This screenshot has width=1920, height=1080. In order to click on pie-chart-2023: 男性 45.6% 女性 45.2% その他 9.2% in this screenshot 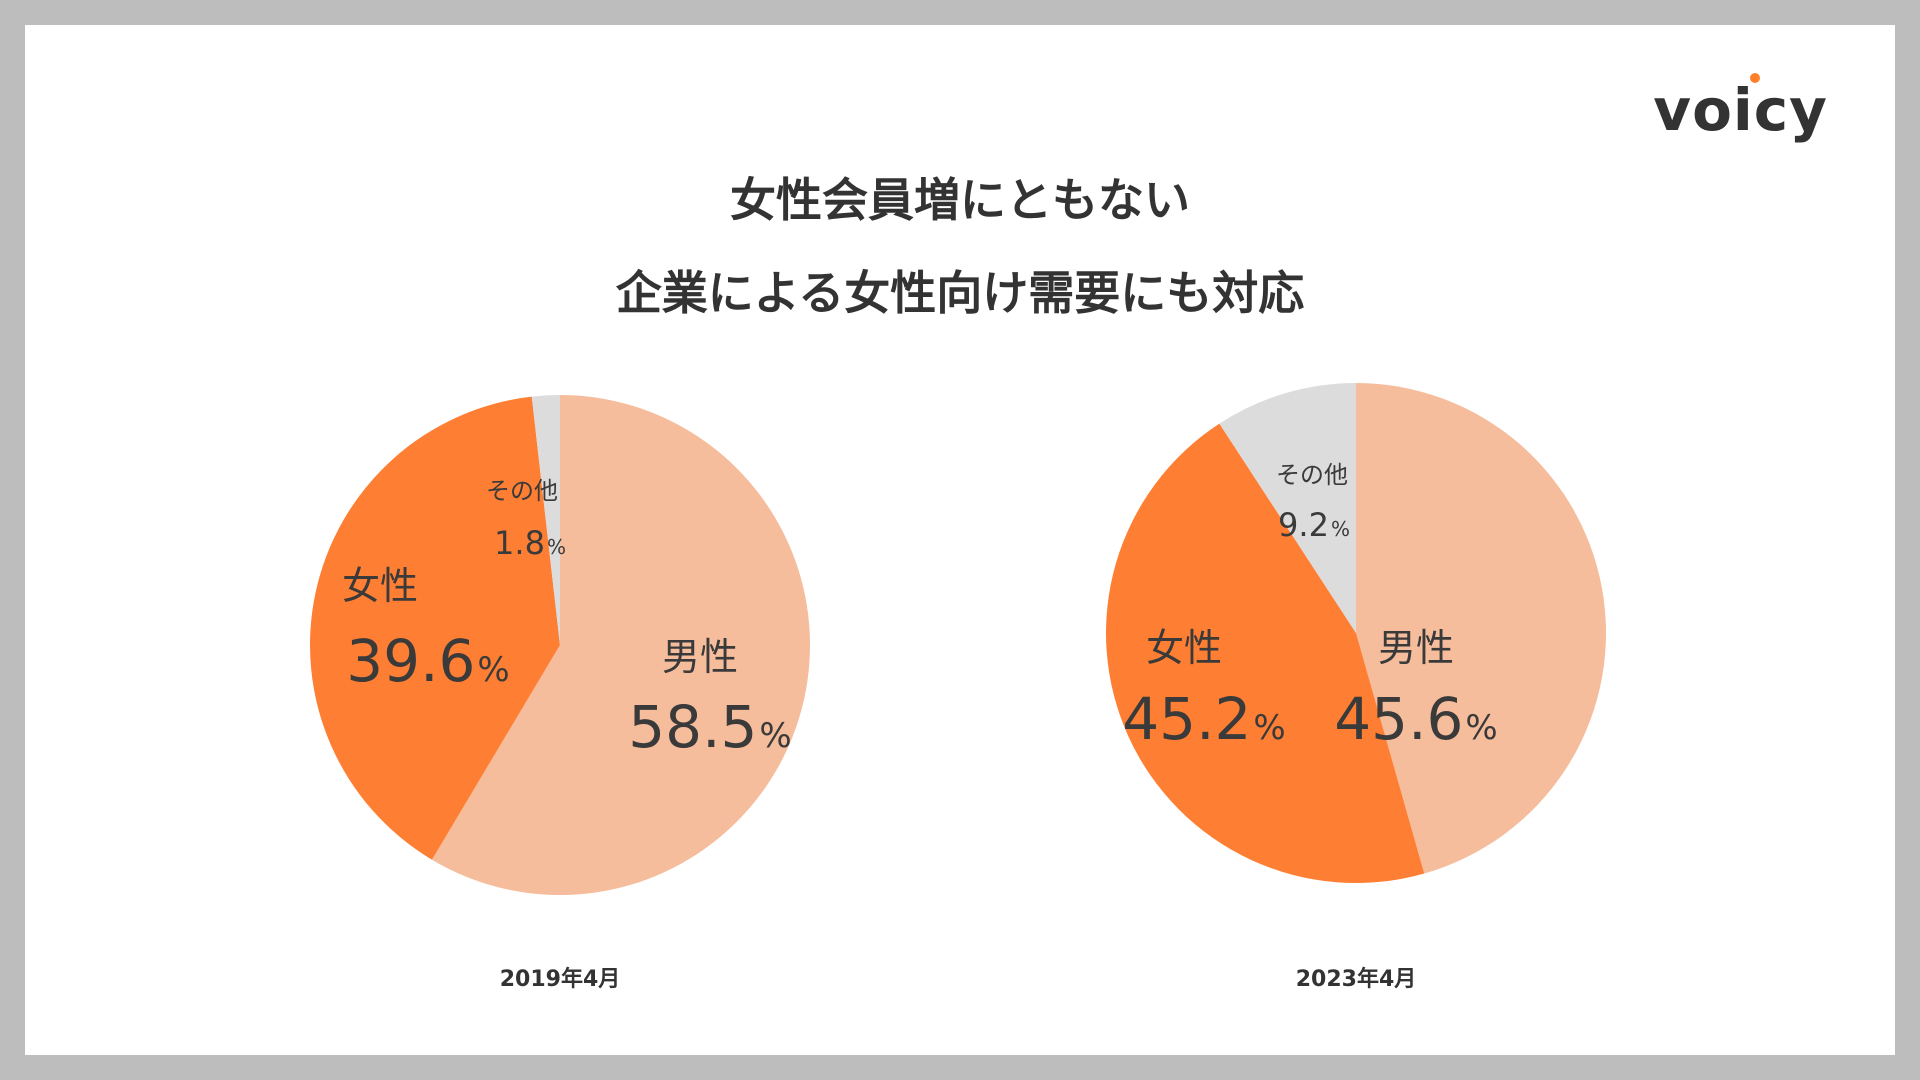, I will do `click(1356, 633)`.